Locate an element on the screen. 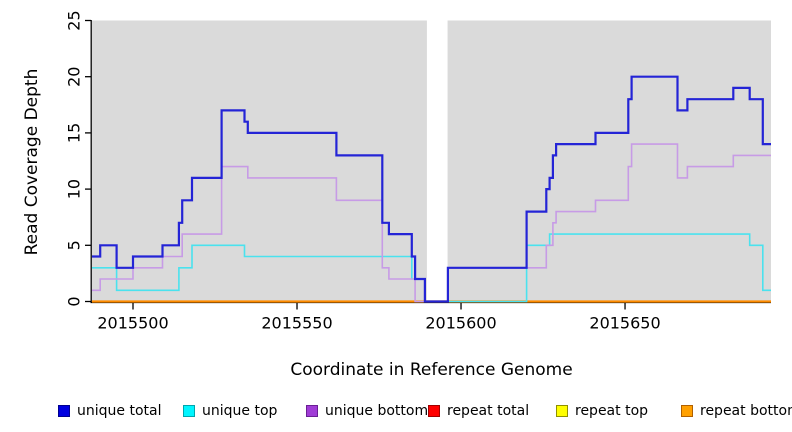 This screenshot has height=432, width=792. masked-region is located at coordinates (437, 160).